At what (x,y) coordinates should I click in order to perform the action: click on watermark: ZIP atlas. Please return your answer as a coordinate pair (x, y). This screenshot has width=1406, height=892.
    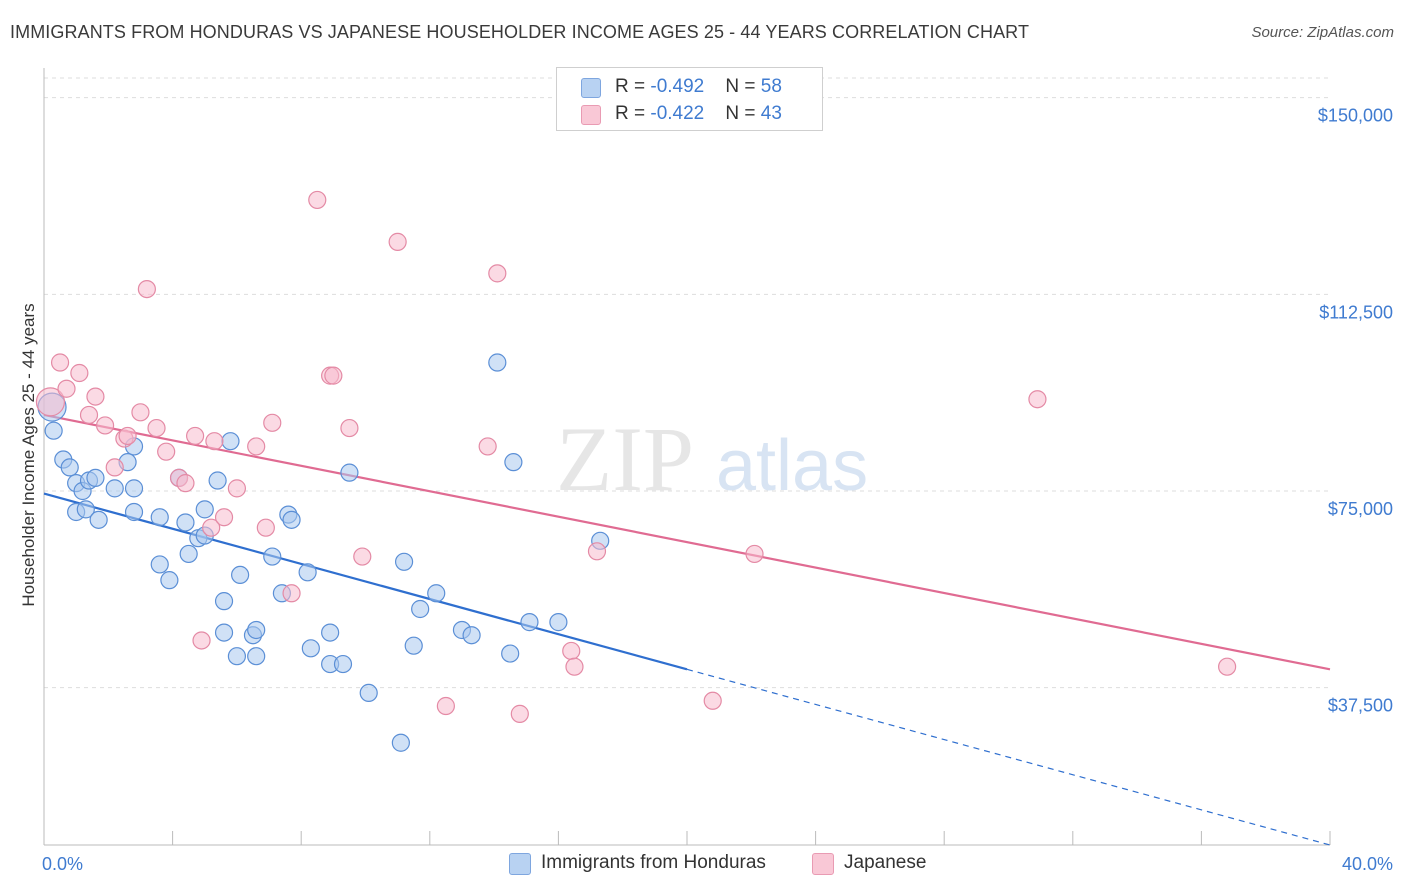
    Looking at the image, I should click on (712, 459).